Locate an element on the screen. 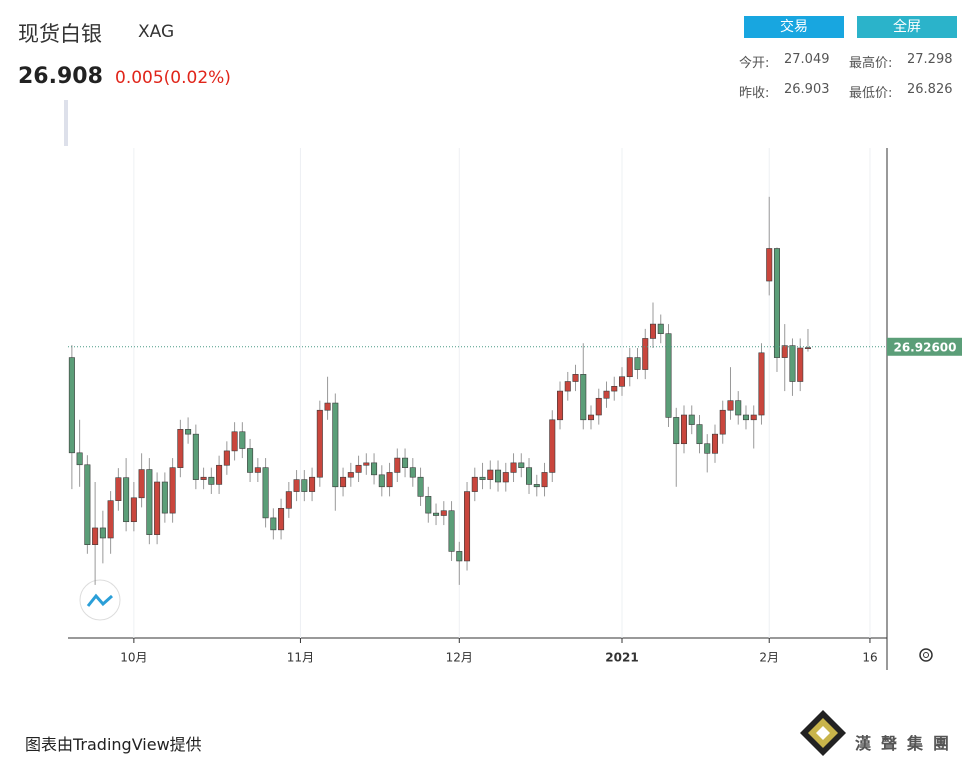  x-tick-label: 10月 is located at coordinates (133, 658).